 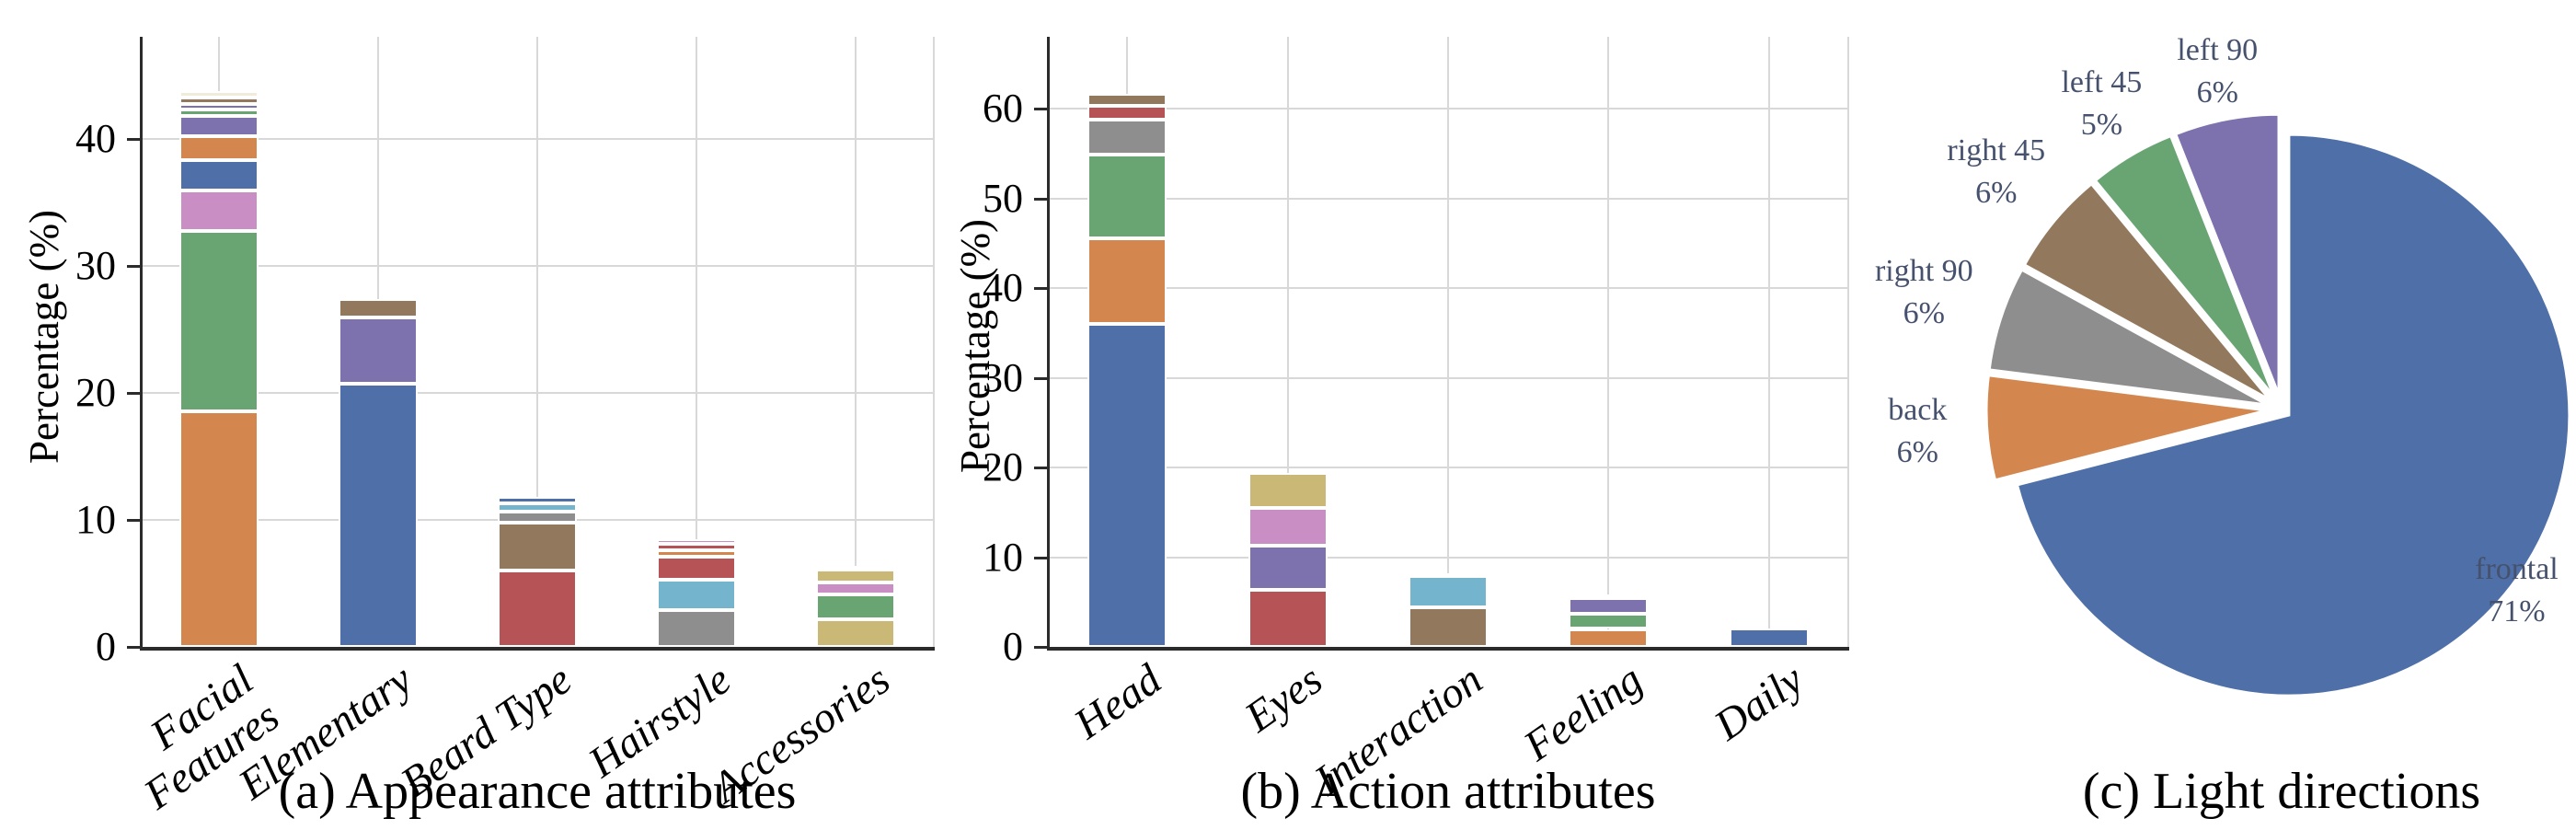 What do you see at coordinates (2102, 104) in the screenshot?
I see `pie-label-left-45: left 45 5%` at bounding box center [2102, 104].